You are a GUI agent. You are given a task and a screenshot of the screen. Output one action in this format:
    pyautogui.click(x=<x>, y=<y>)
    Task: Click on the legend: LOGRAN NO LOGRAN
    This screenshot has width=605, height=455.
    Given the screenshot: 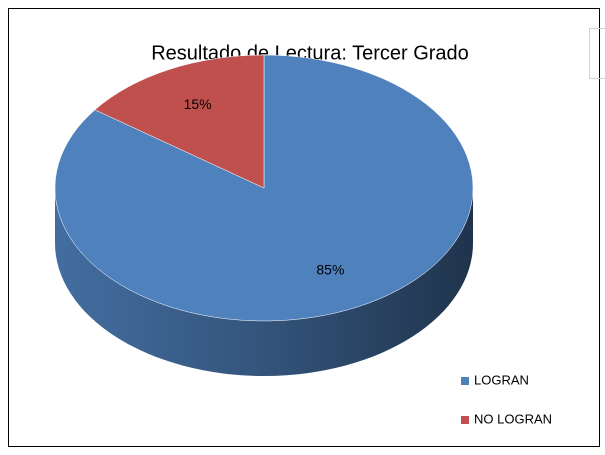 What is the action you would take?
    pyautogui.click(x=506, y=399)
    